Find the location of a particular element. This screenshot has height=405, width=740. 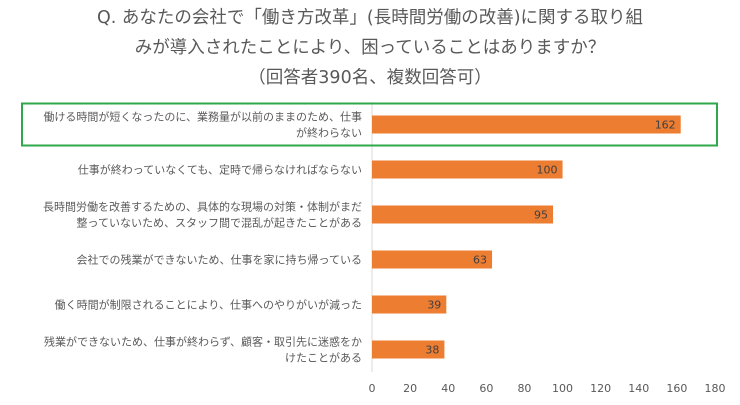

category-label-4-line-0: 働く時間が制限されることにより、仕事へのやりがいが減った is located at coordinates (208, 305).